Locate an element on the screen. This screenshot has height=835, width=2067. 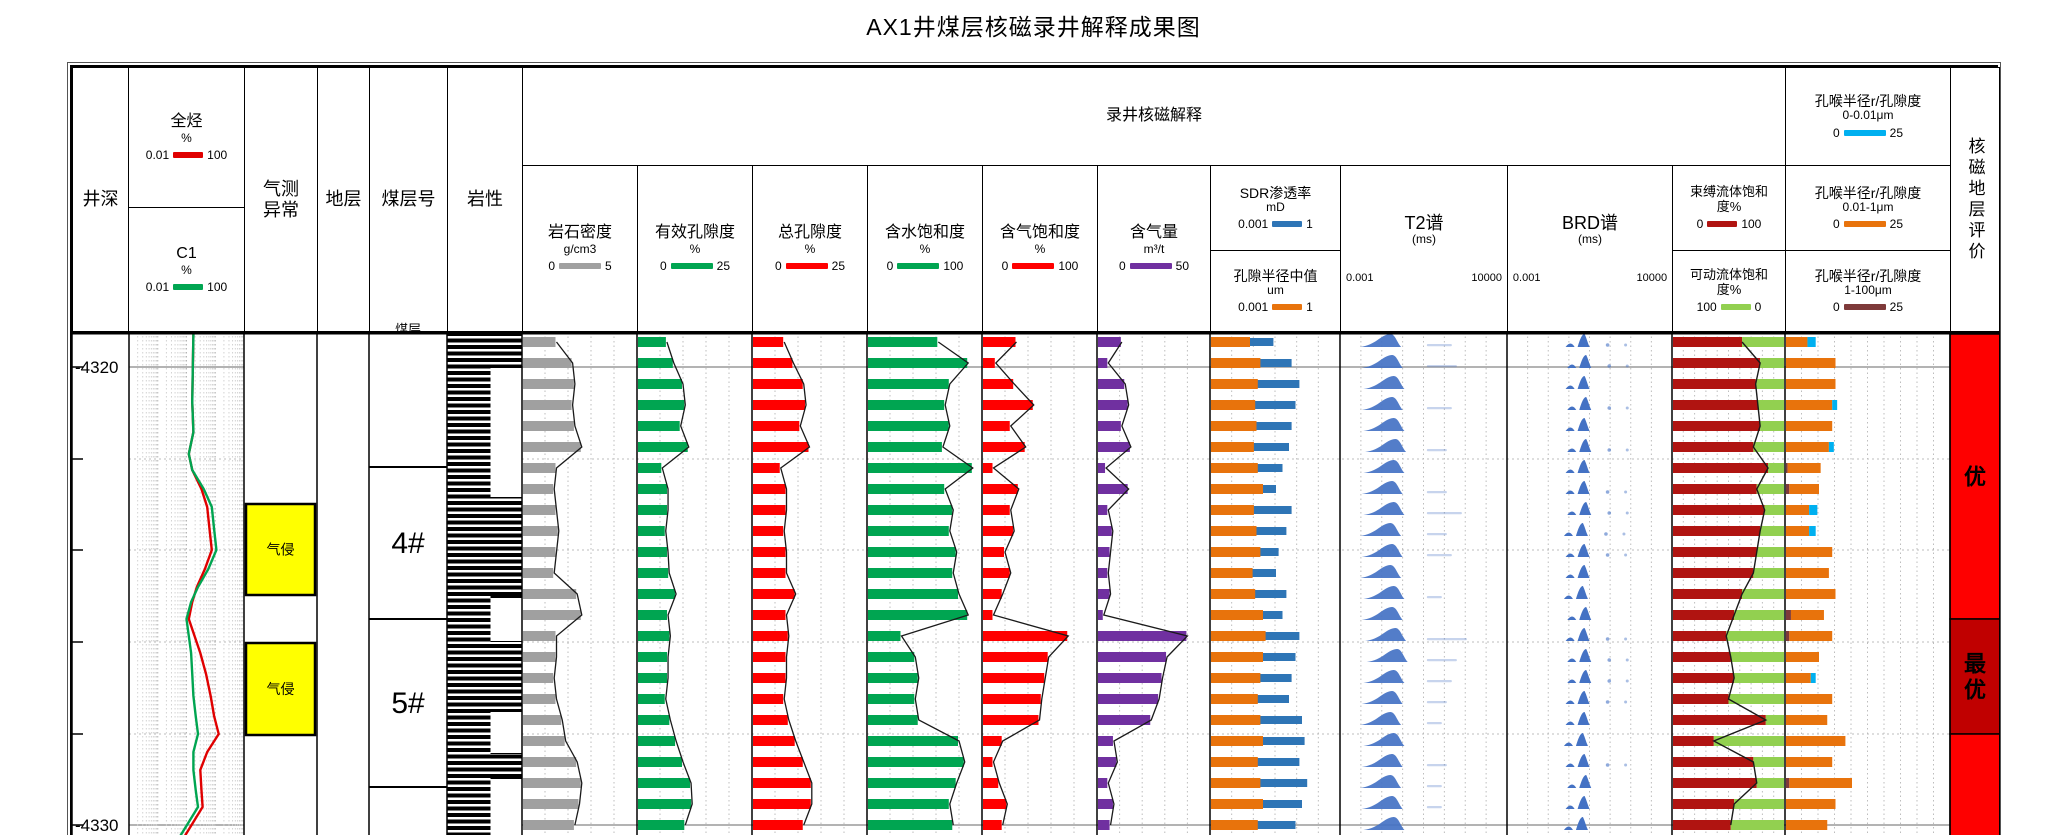
seam-number-label: 煤层号 is located at coordinates (408, 199).